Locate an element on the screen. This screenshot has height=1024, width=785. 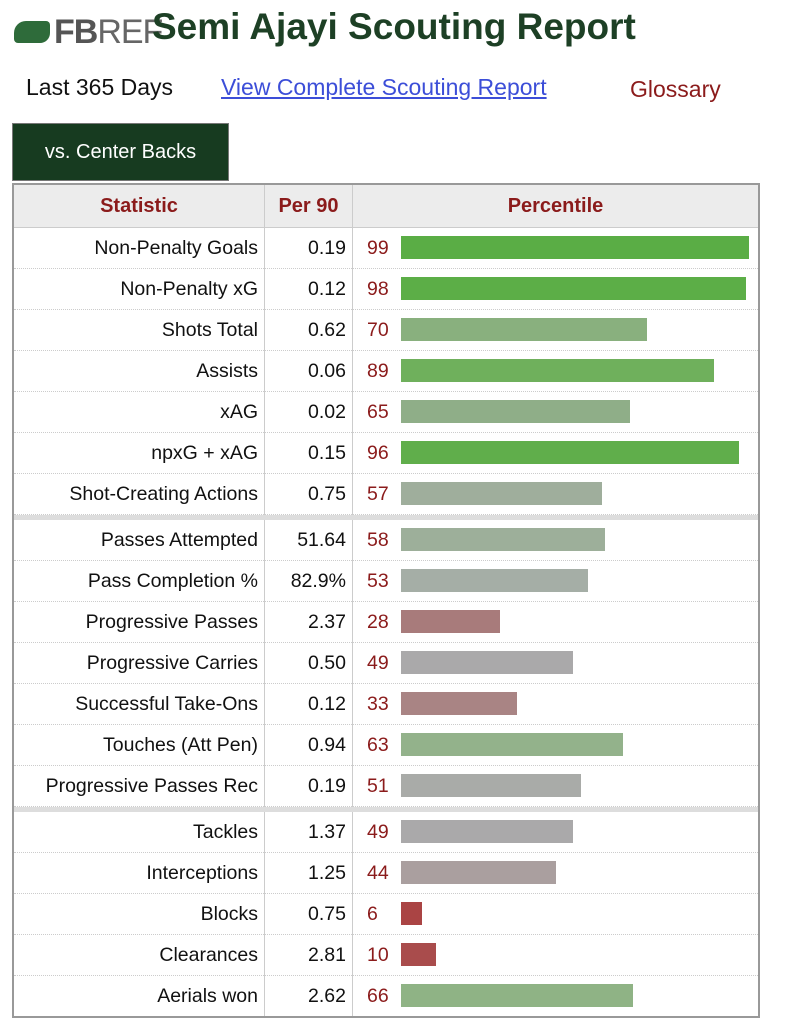
table-row: Shots Total 0.62 70 is located at coordinates (386, 330).